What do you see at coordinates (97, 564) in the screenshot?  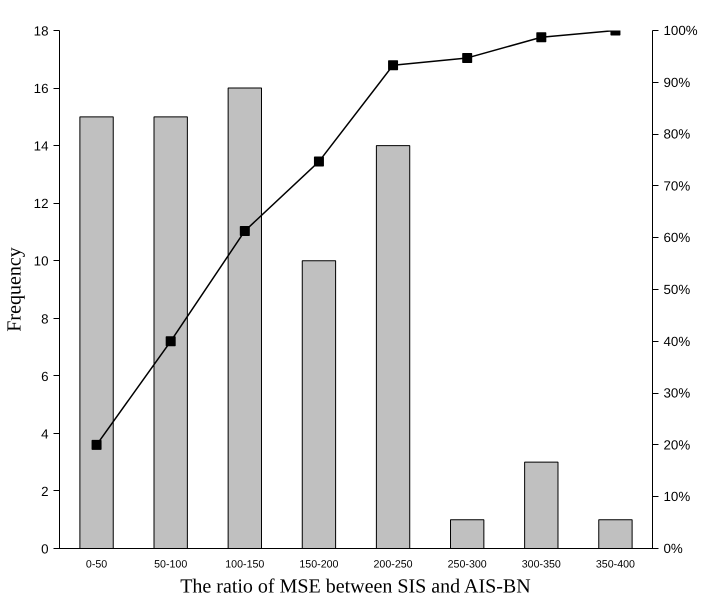 I see `x-tick-label: 0-50` at bounding box center [97, 564].